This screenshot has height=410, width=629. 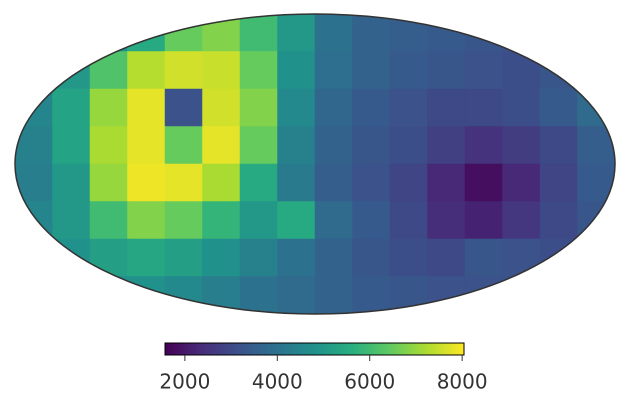 What do you see at coordinates (369, 382) in the screenshot?
I see `colorbar-tick-label: 6000` at bounding box center [369, 382].